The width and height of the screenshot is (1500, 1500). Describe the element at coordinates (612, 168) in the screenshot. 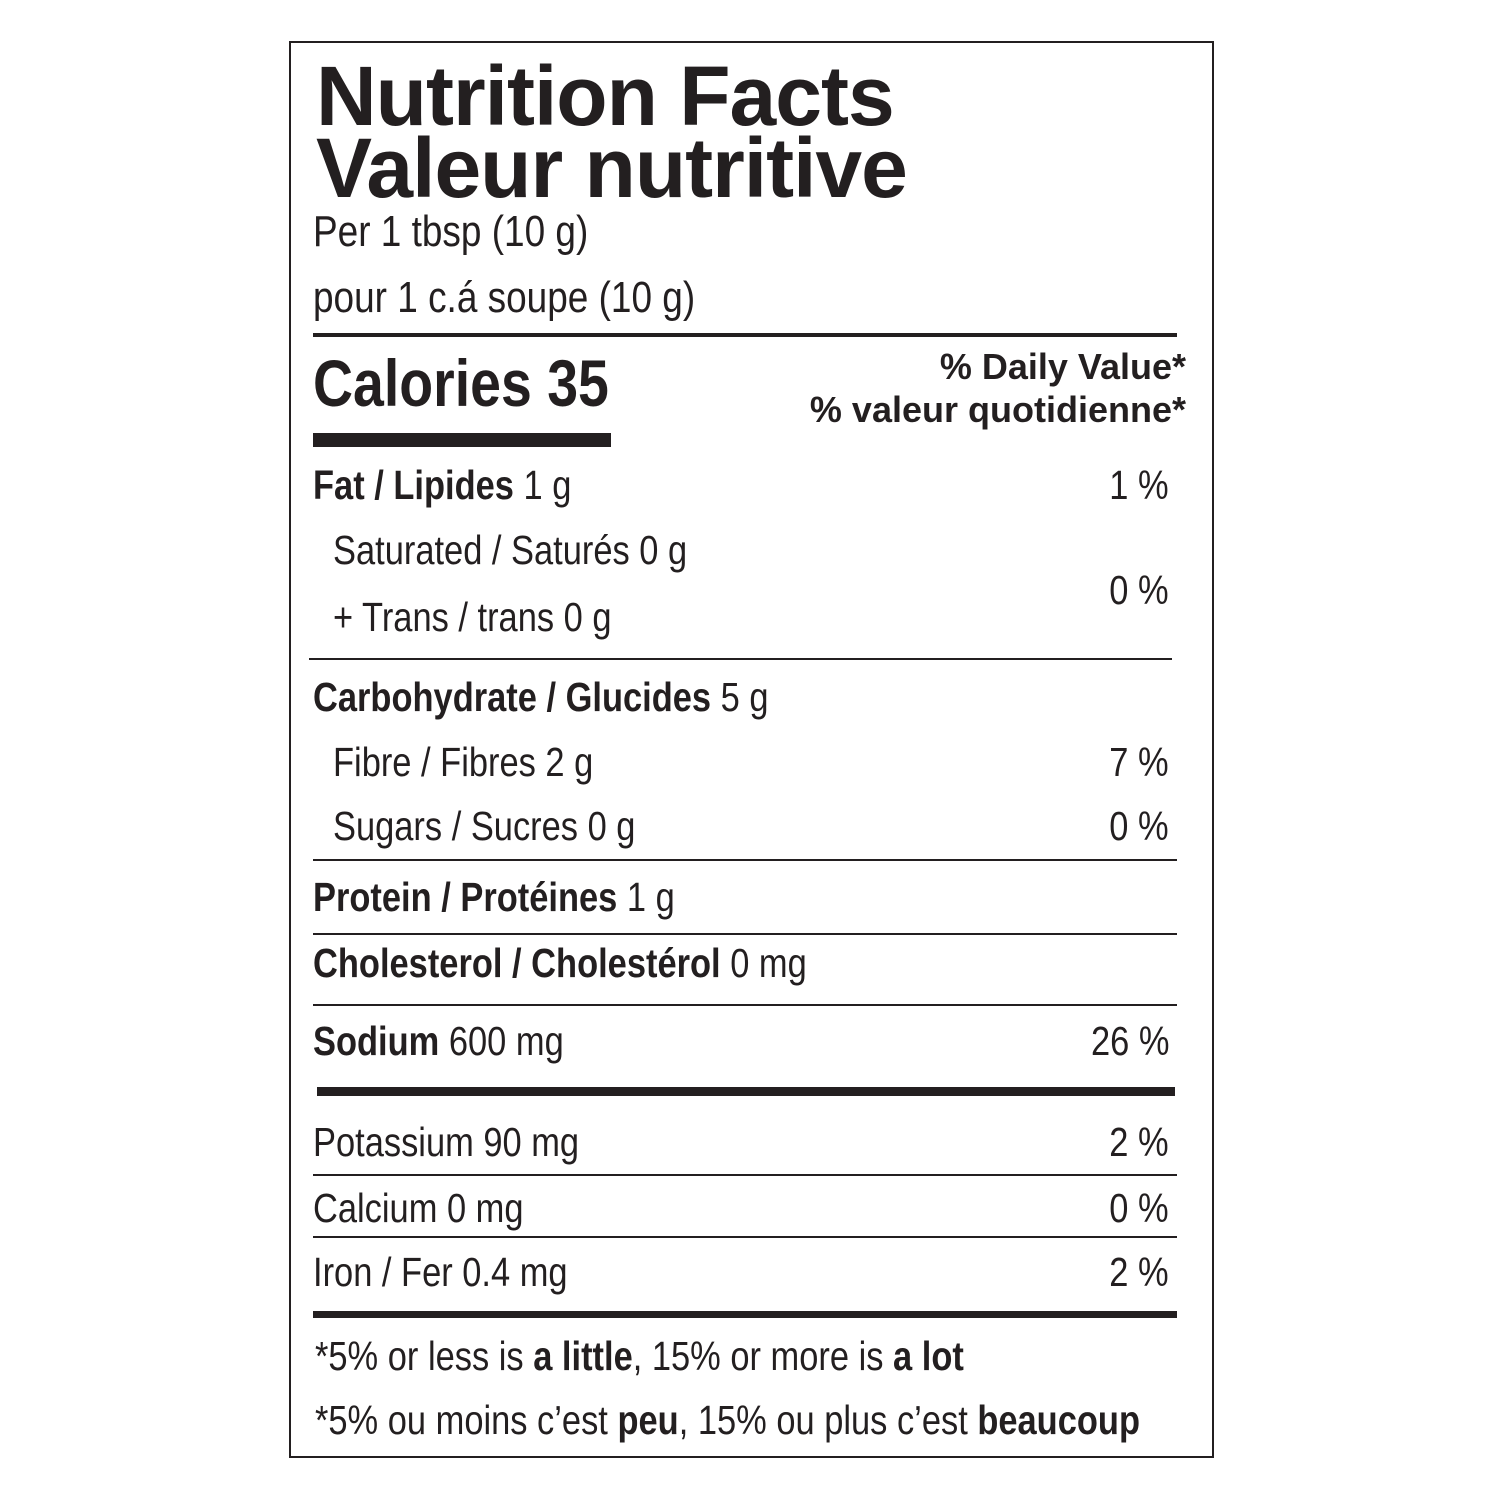

I see `title-fr: Valeur nutritive` at that location.